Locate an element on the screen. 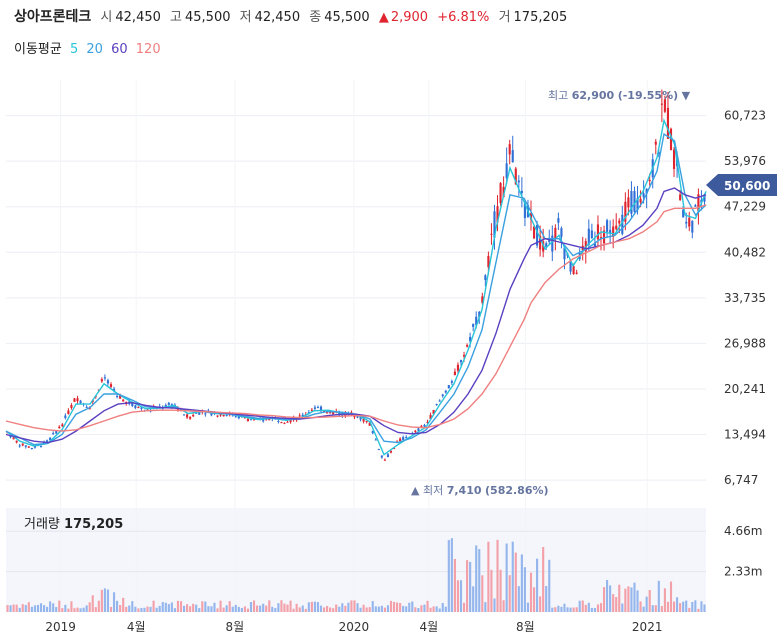 This screenshot has height=644, width=777. ma-120-label: 120 is located at coordinates (148, 49).